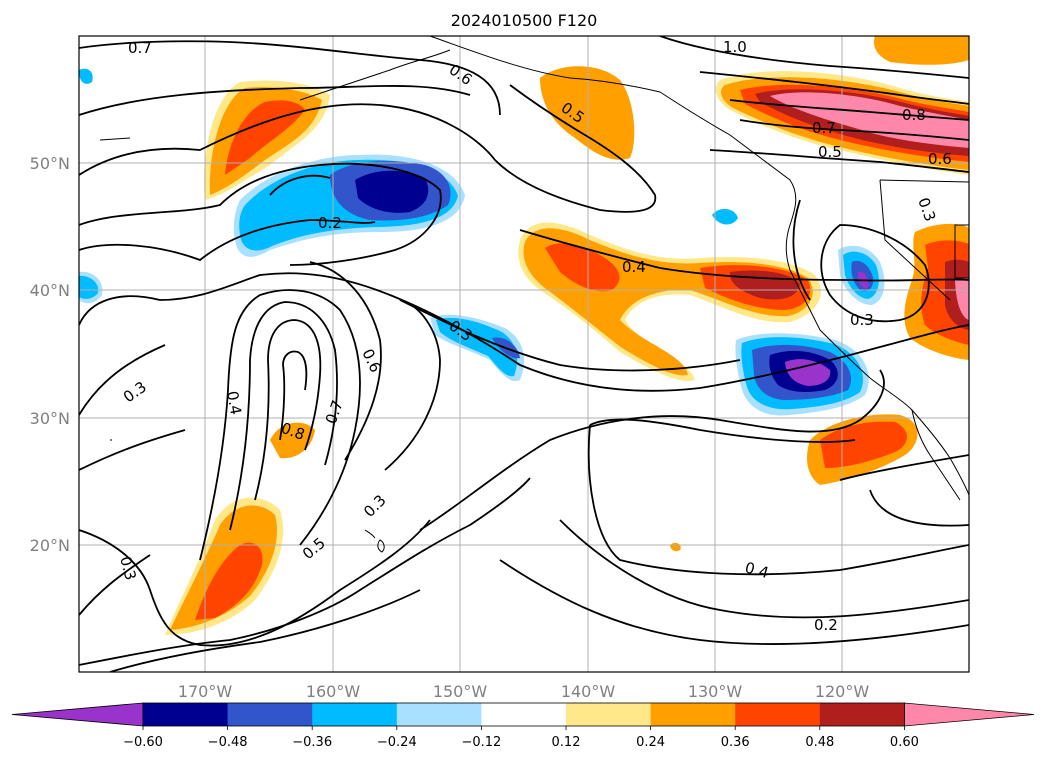 This screenshot has width=1047, height=765. Describe the element at coordinates (819, 742) in the screenshot. I see `colorbar-tick-label: 0.48` at that location.